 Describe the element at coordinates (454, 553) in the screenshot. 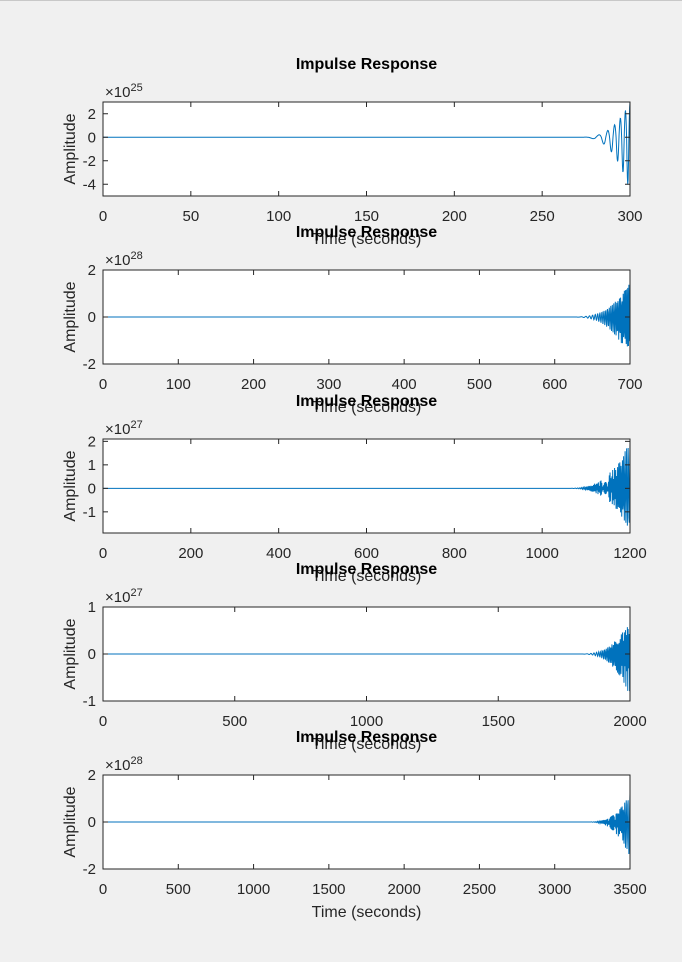

I see `x-tick-label: 800` at that location.